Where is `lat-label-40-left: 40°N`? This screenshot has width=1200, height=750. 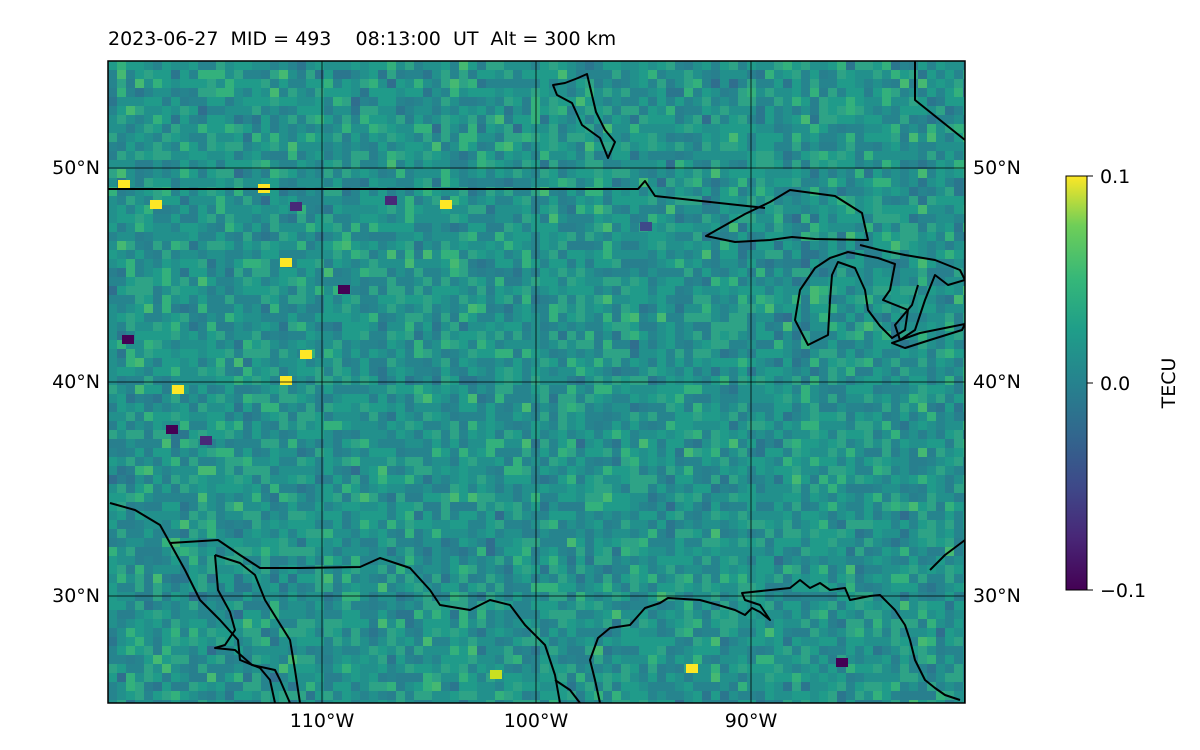 lat-label-40-left: 40°N is located at coordinates (76, 382).